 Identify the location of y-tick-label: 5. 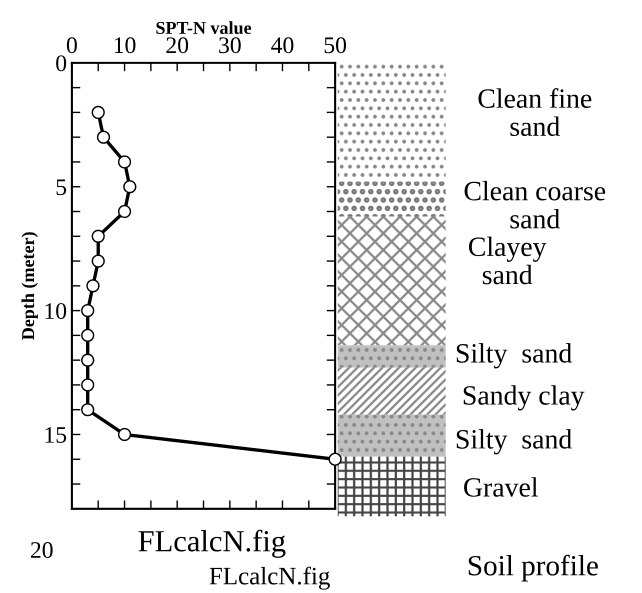
(61, 187).